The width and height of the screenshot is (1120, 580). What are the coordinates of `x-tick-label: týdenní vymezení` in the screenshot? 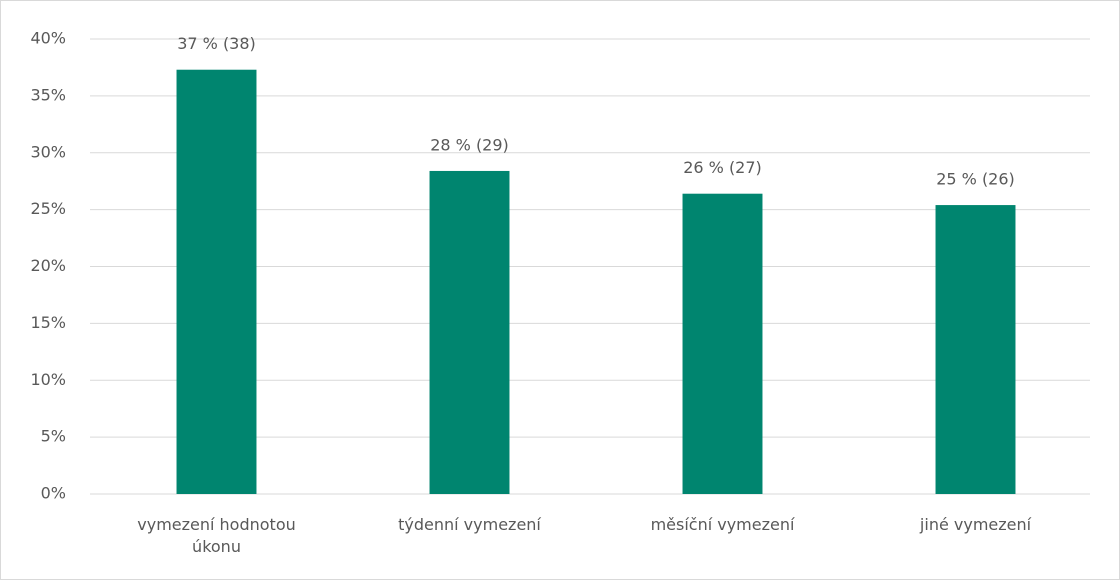 It's located at (469, 524).